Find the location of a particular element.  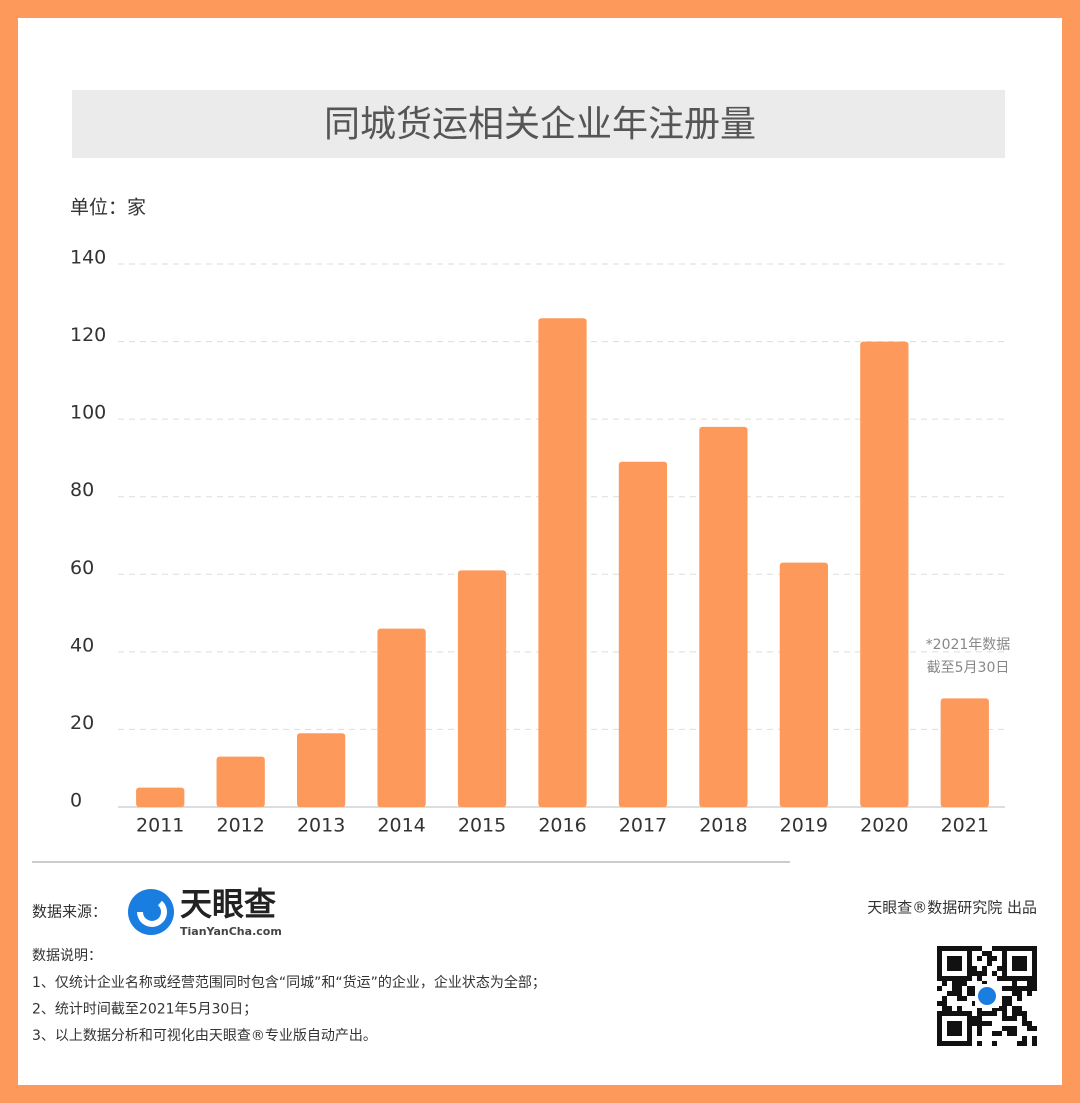

y-tick-label: 140 is located at coordinates (88, 258).